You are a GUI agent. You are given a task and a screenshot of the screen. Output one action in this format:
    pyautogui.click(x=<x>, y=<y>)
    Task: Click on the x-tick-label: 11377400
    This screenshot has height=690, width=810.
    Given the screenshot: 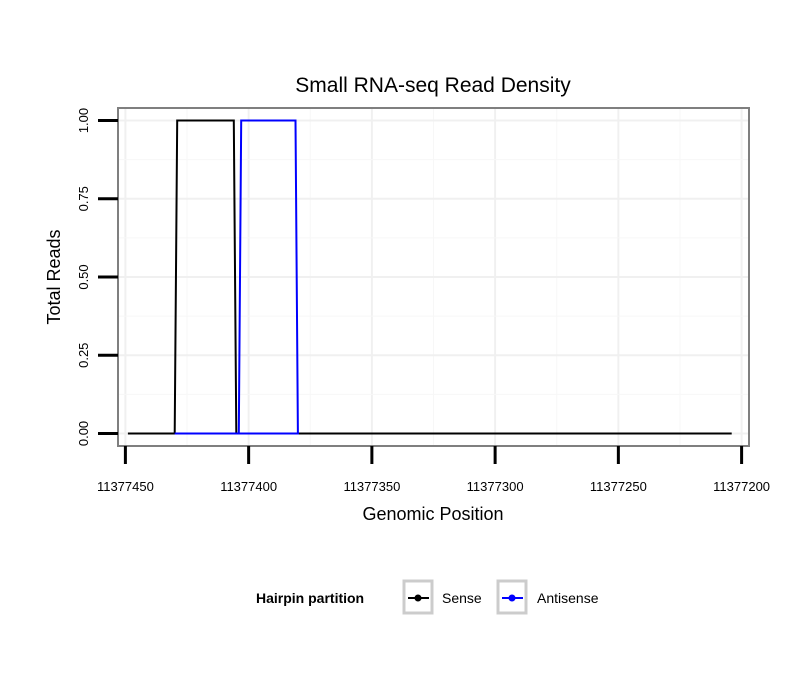 What is the action you would take?
    pyautogui.click(x=248, y=486)
    